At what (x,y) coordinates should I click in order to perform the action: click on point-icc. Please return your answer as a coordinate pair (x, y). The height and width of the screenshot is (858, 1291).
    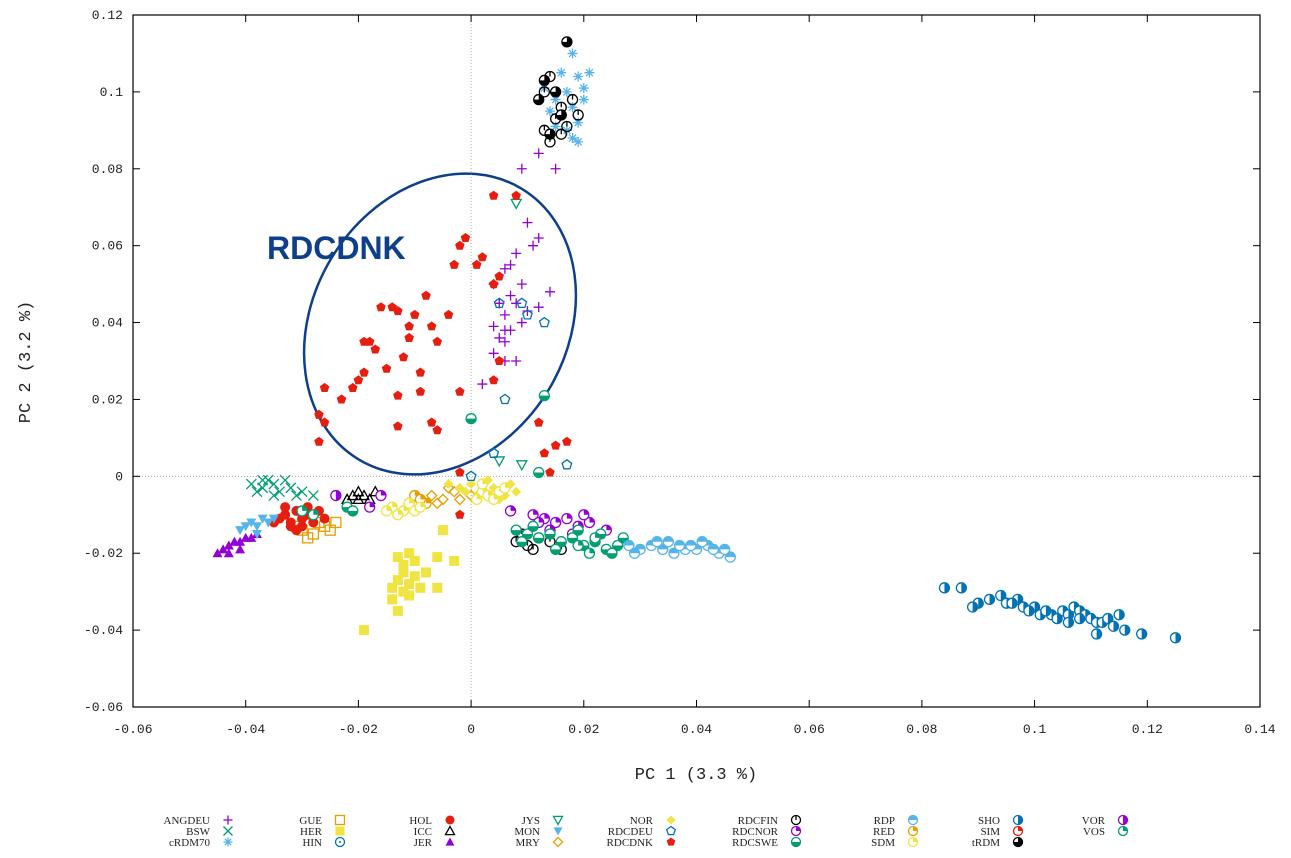
    Looking at the image, I should click on (364, 495).